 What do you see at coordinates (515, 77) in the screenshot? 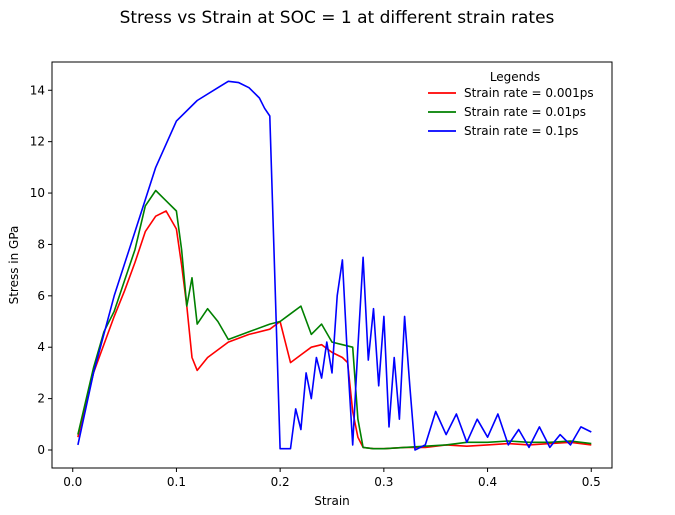
I see `legend-title: Legends` at bounding box center [515, 77].